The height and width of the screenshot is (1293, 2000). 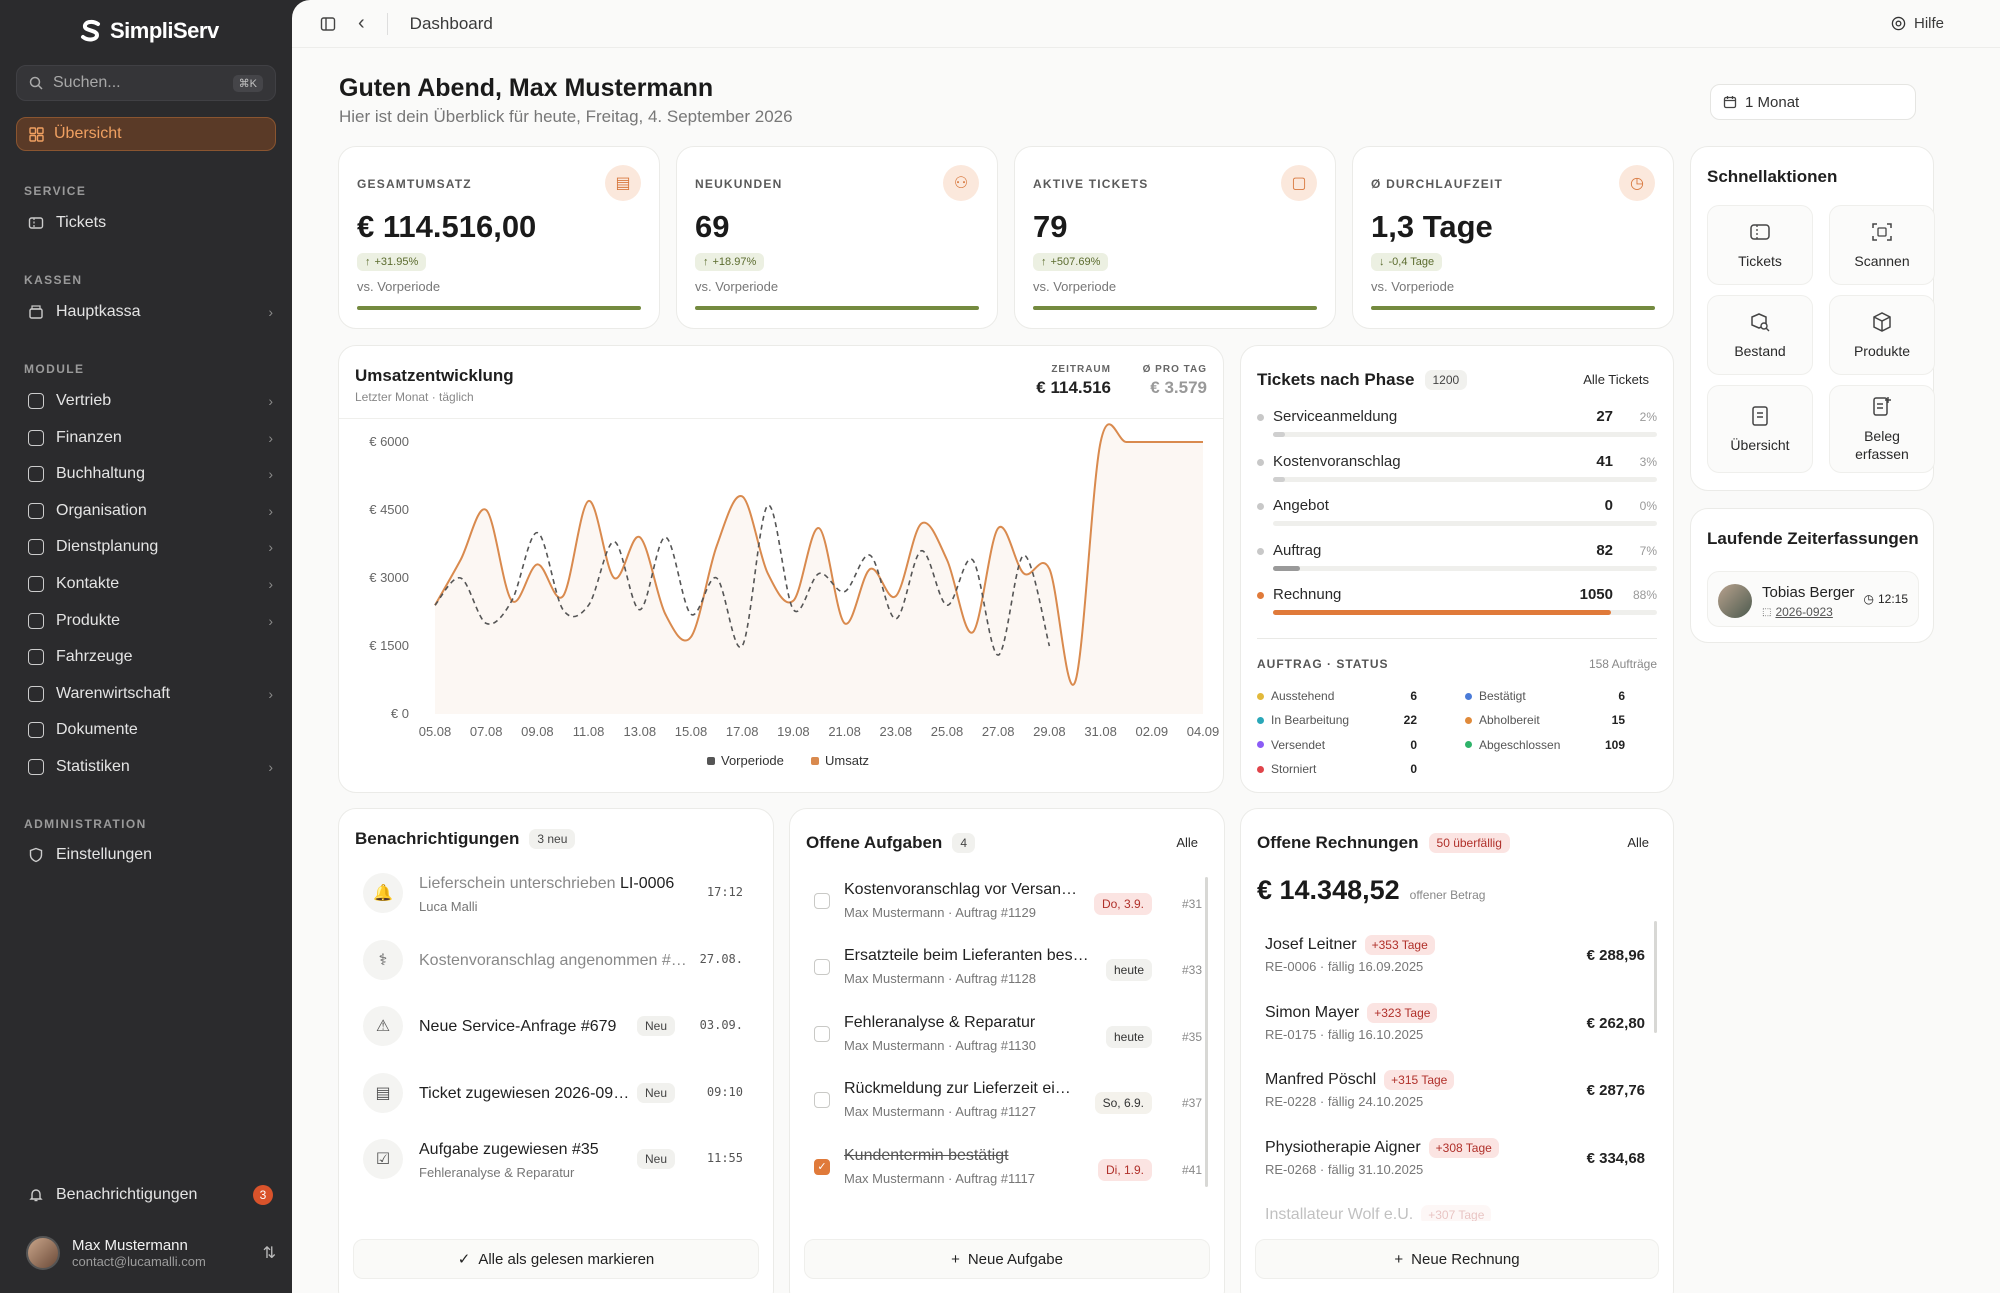 I want to click on sidebar-item-finanzen: Finanzen ›, so click(x=150, y=438).